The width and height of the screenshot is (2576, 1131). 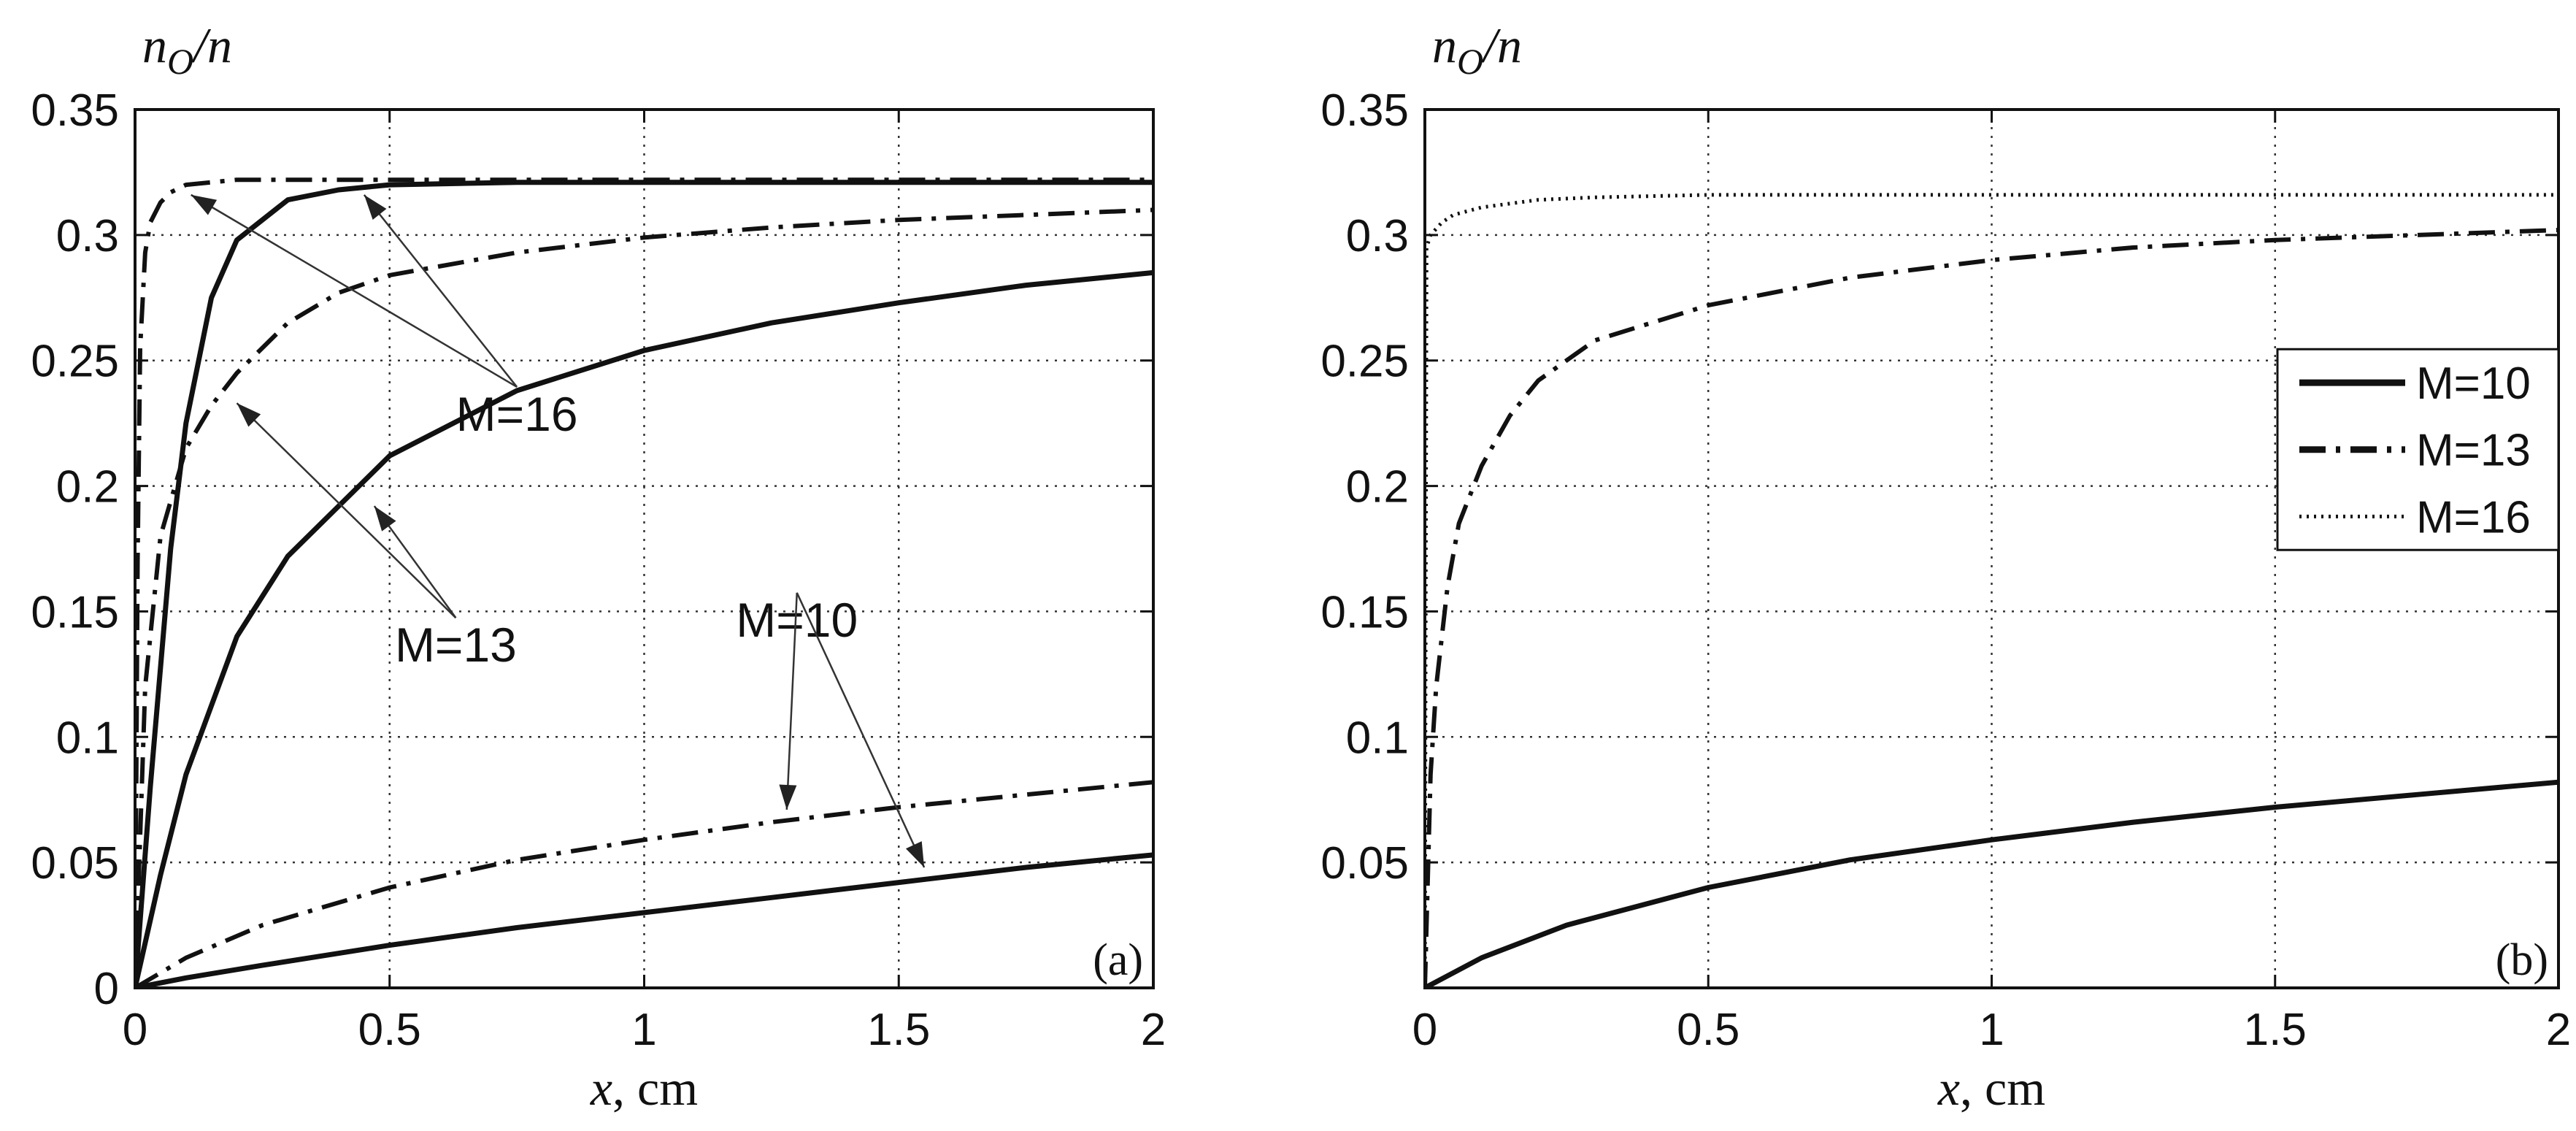 What do you see at coordinates (2558, 1030) in the screenshot?
I see `chart-1-x-tick-label: 2` at bounding box center [2558, 1030].